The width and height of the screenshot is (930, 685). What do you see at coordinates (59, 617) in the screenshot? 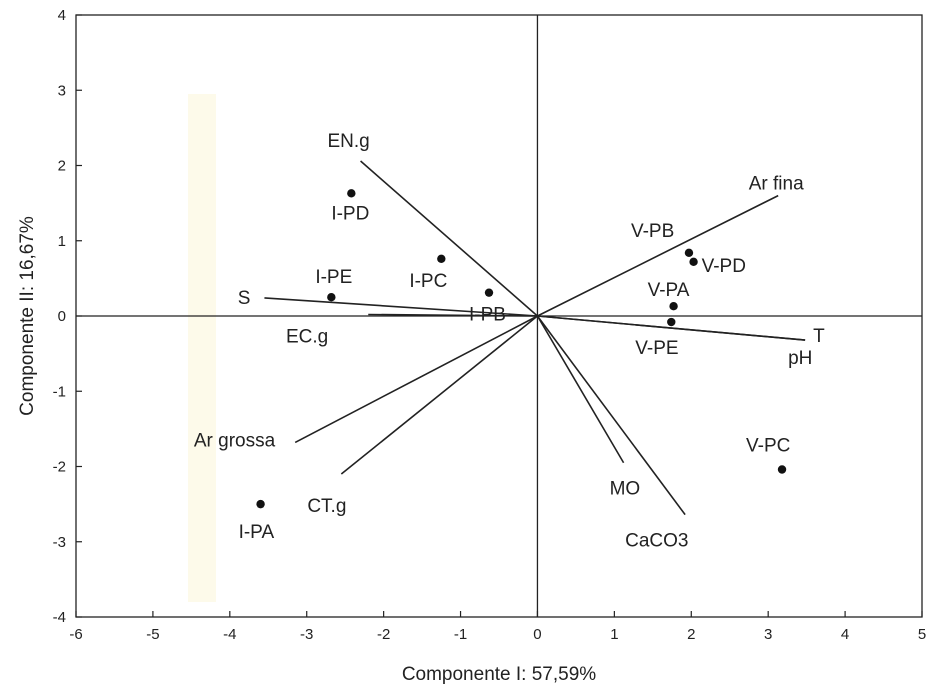
I see `y-tick-label: -4` at bounding box center [59, 617].